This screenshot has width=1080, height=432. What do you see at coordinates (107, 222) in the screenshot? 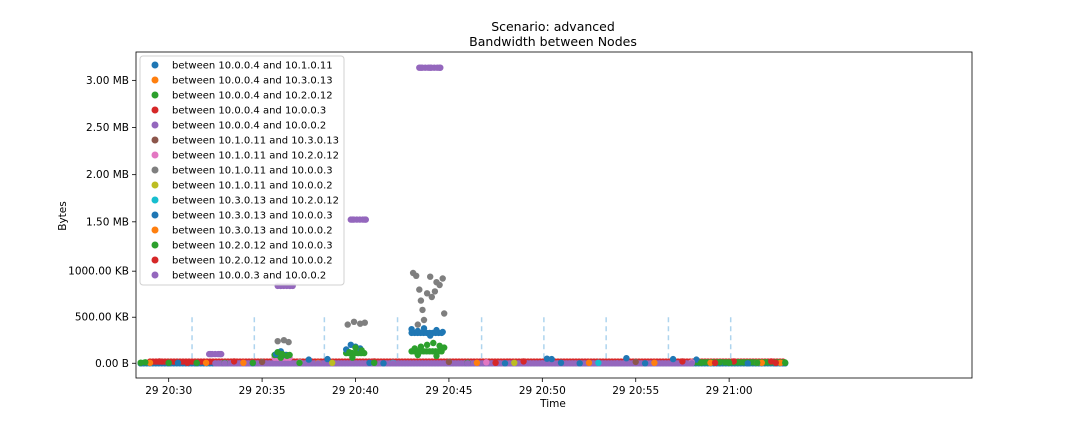
I see `y-tick-label: 1.50 MB` at bounding box center [107, 222].